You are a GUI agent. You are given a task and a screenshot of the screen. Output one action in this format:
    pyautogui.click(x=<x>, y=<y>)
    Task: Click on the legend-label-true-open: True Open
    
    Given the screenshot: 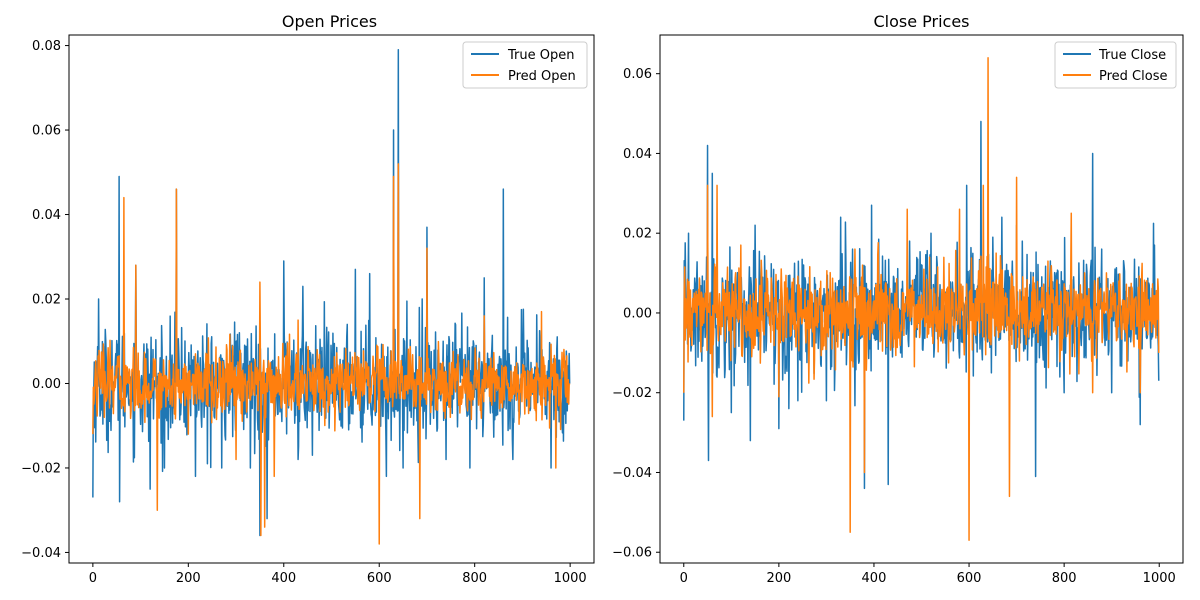 What is the action you would take?
    pyautogui.click(x=540, y=55)
    